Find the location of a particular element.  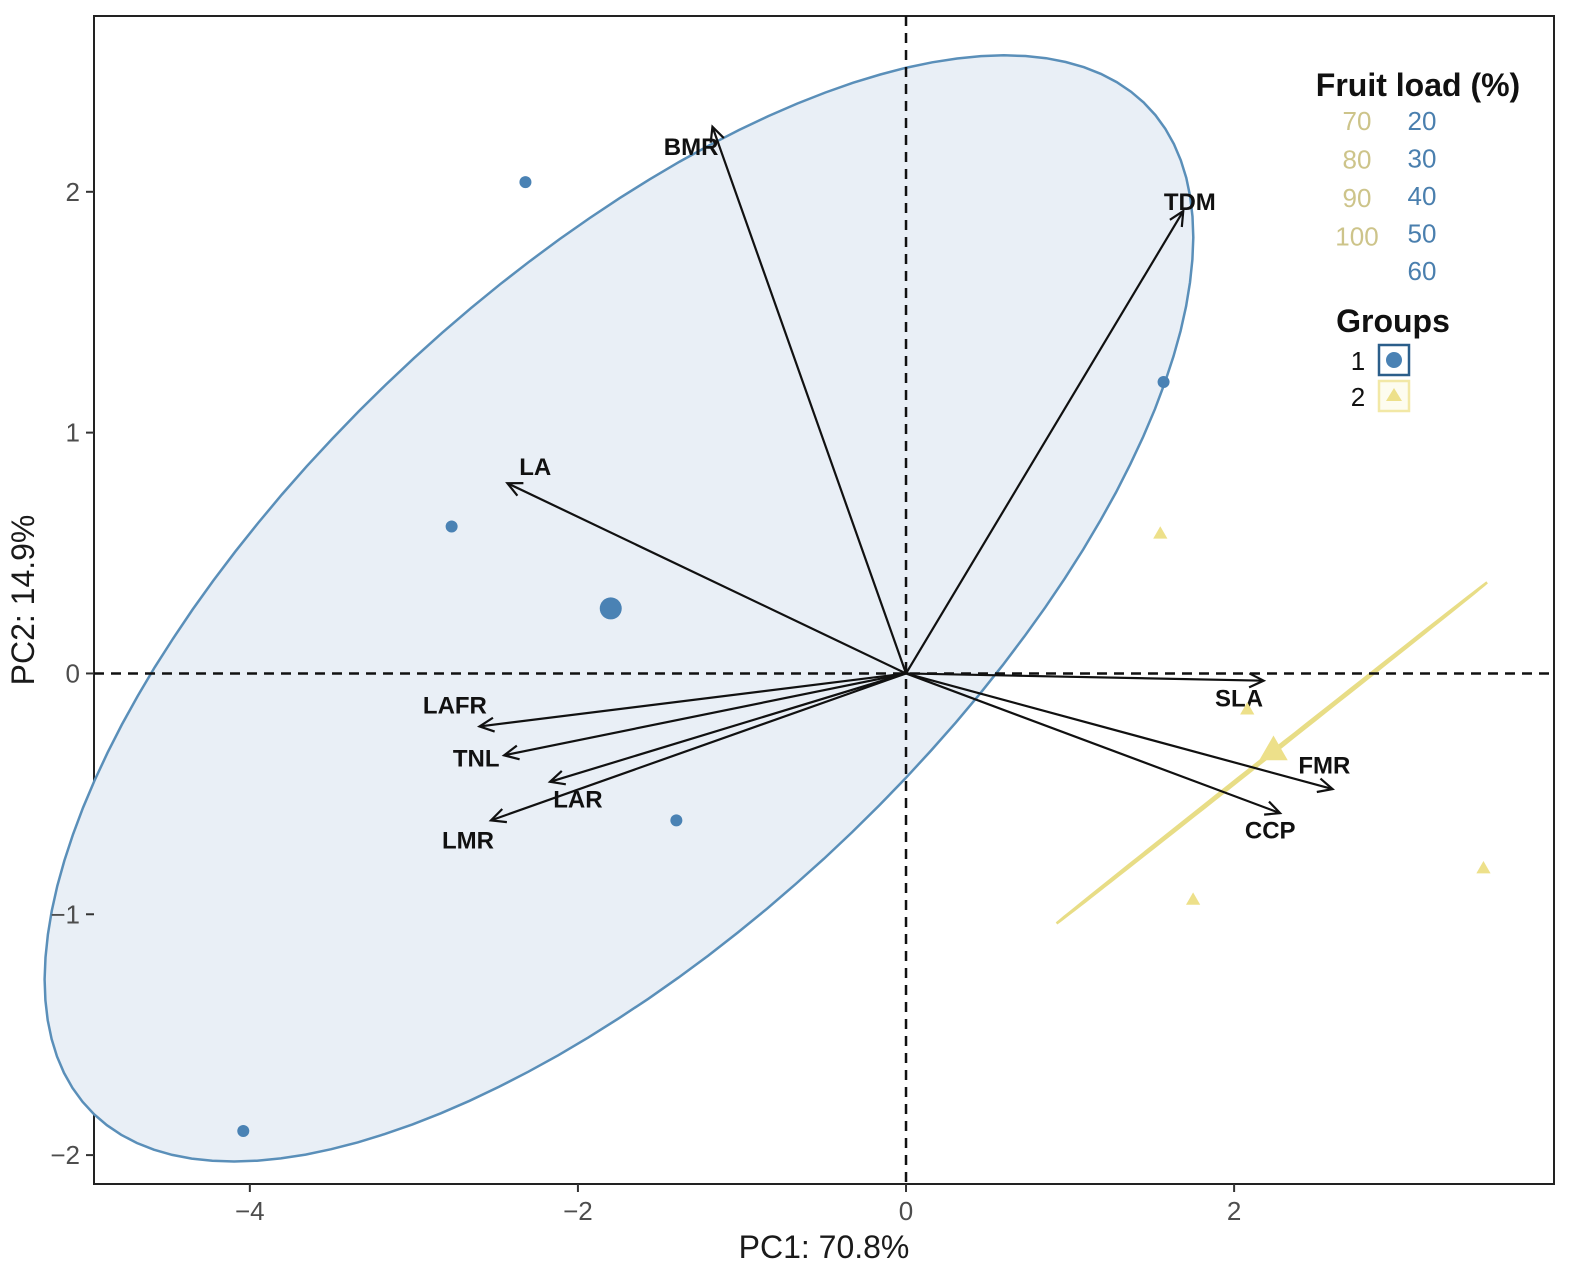

legend-group-2-label: 2 is located at coordinates (1358, 397).